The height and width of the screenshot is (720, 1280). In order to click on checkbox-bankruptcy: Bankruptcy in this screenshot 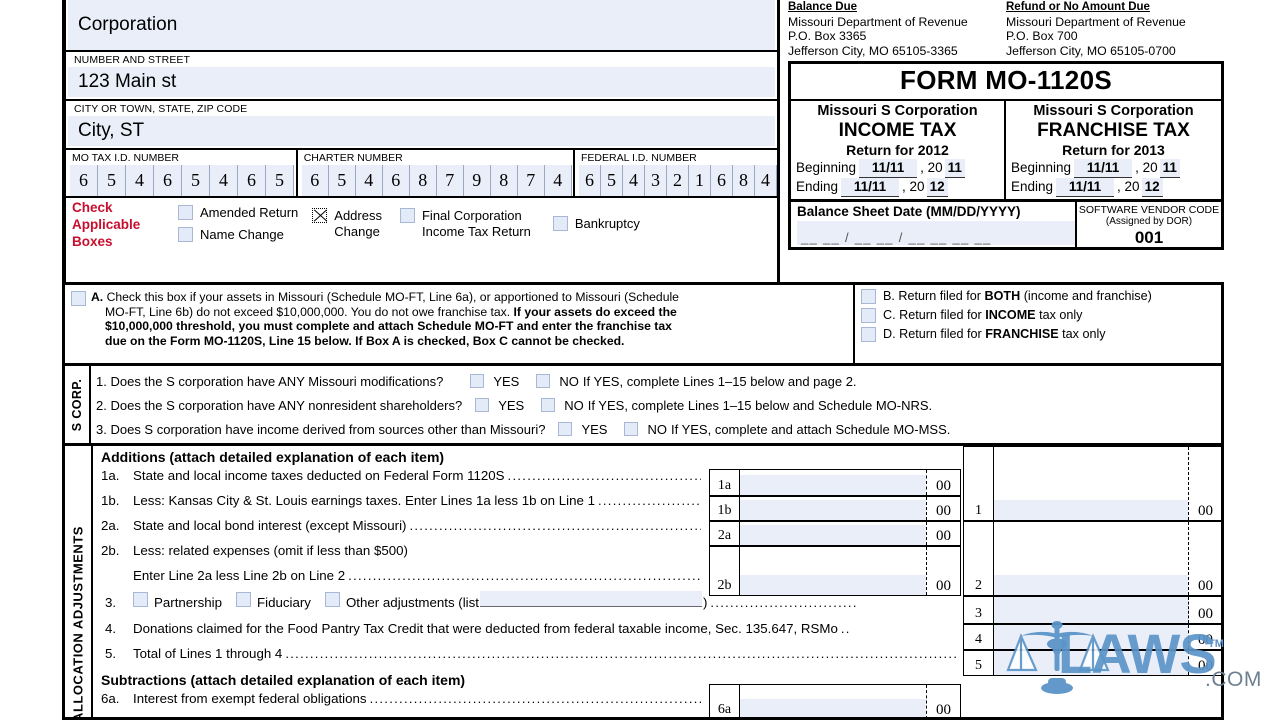, I will do `click(596, 224)`.